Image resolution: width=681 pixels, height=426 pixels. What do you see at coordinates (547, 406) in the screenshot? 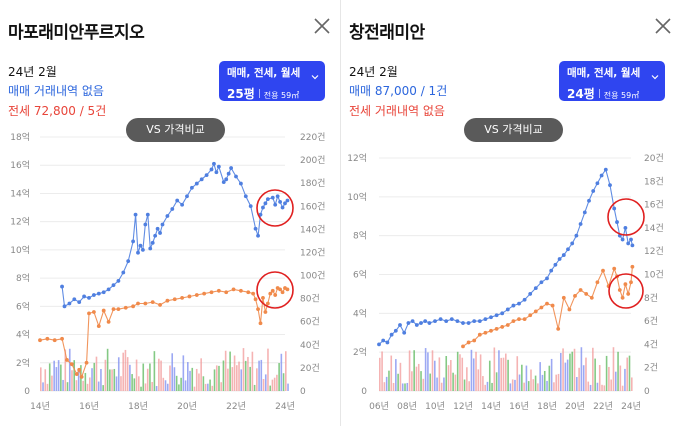
I see `x-tick-label: 18년` at bounding box center [547, 406].